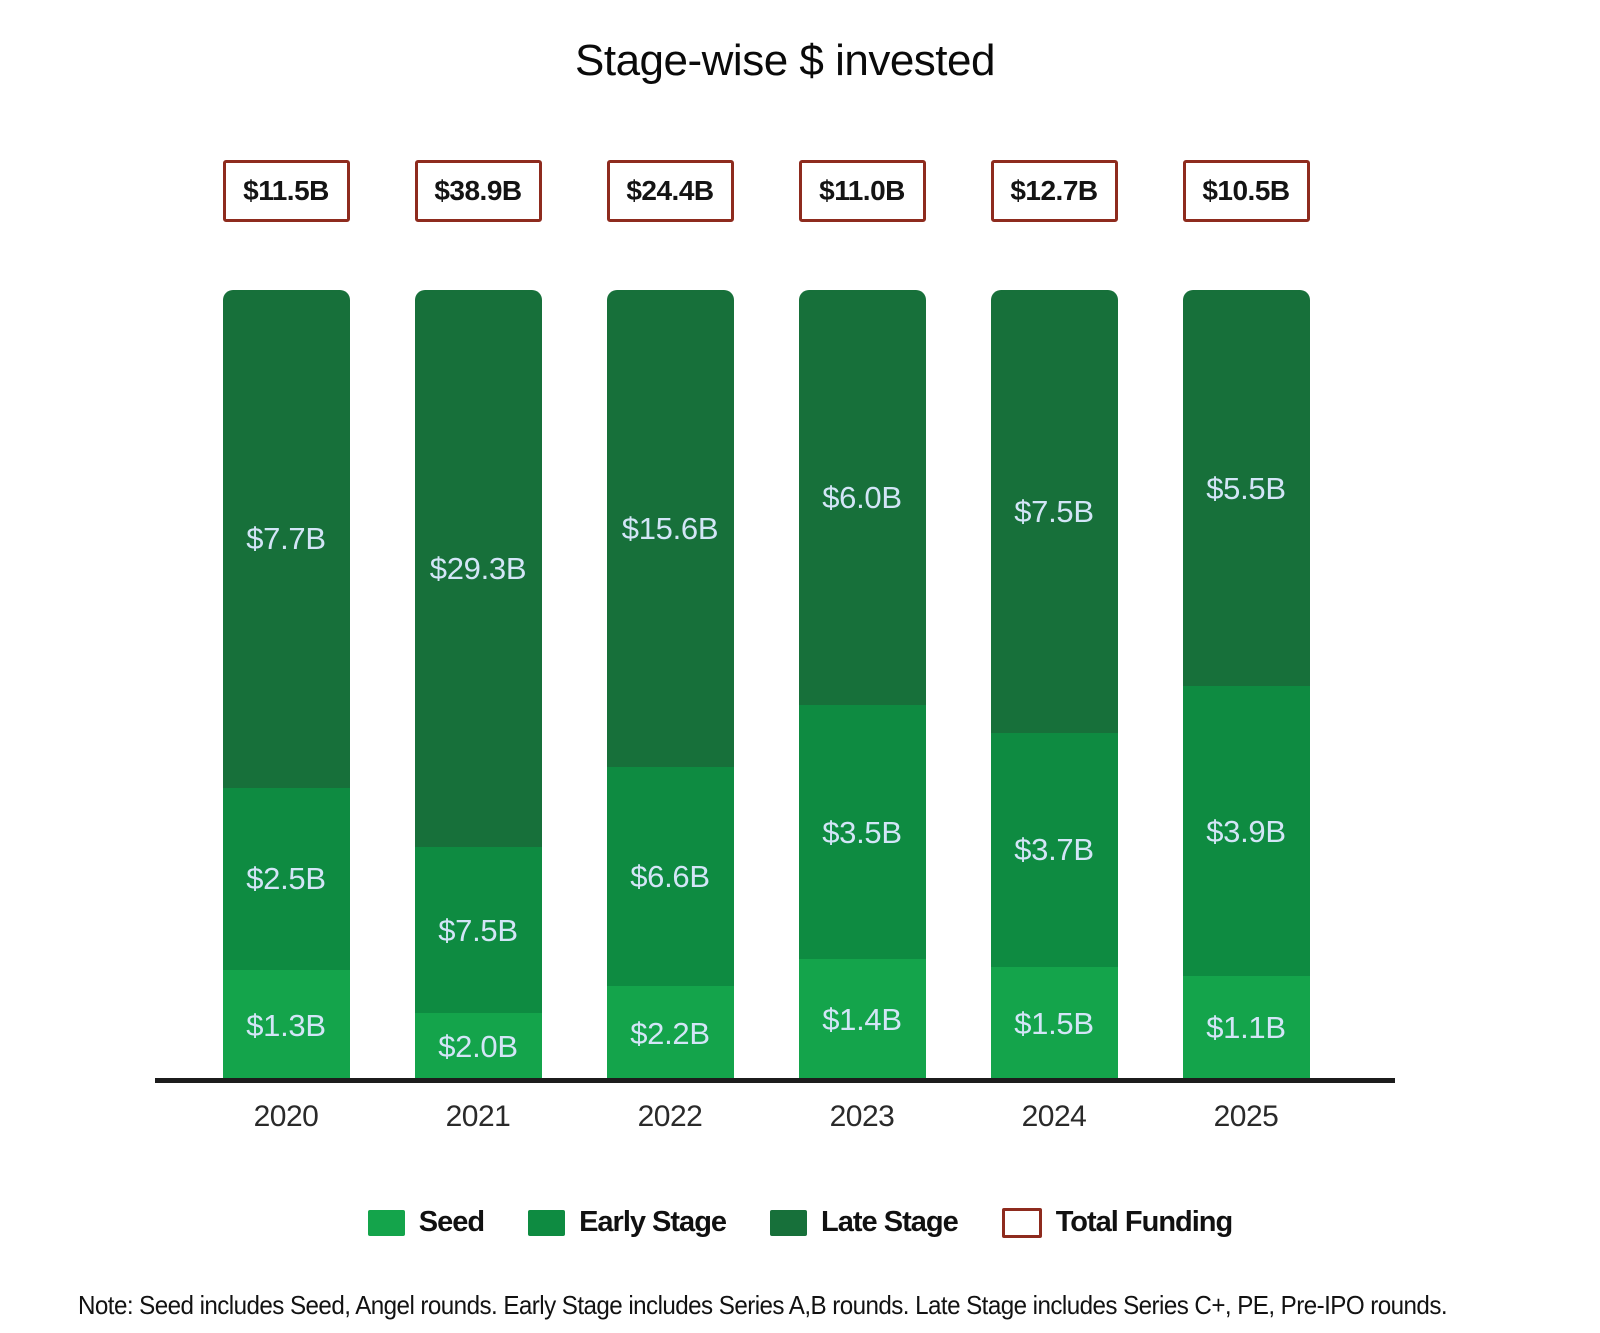 The height and width of the screenshot is (1333, 1600). I want to click on segment-value-label: $6.6B, so click(670, 876).